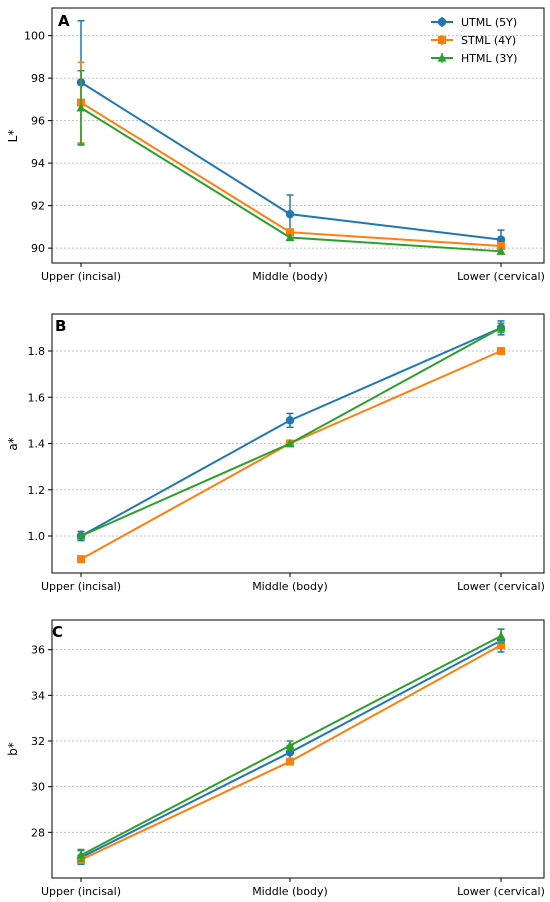 The image size is (550, 902). I want to click on x-tick-label-b: Upper (incisal), so click(81, 586).